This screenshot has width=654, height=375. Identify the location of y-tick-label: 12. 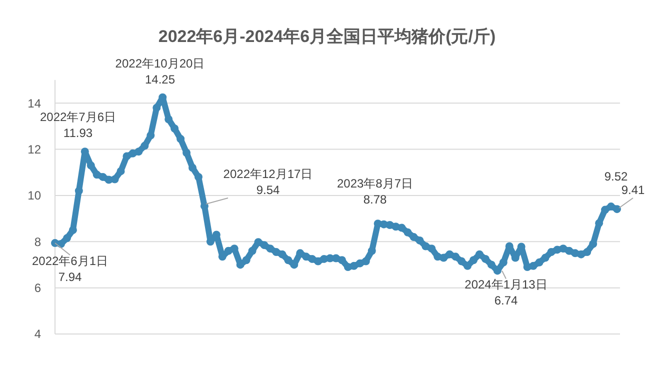
(35, 149).